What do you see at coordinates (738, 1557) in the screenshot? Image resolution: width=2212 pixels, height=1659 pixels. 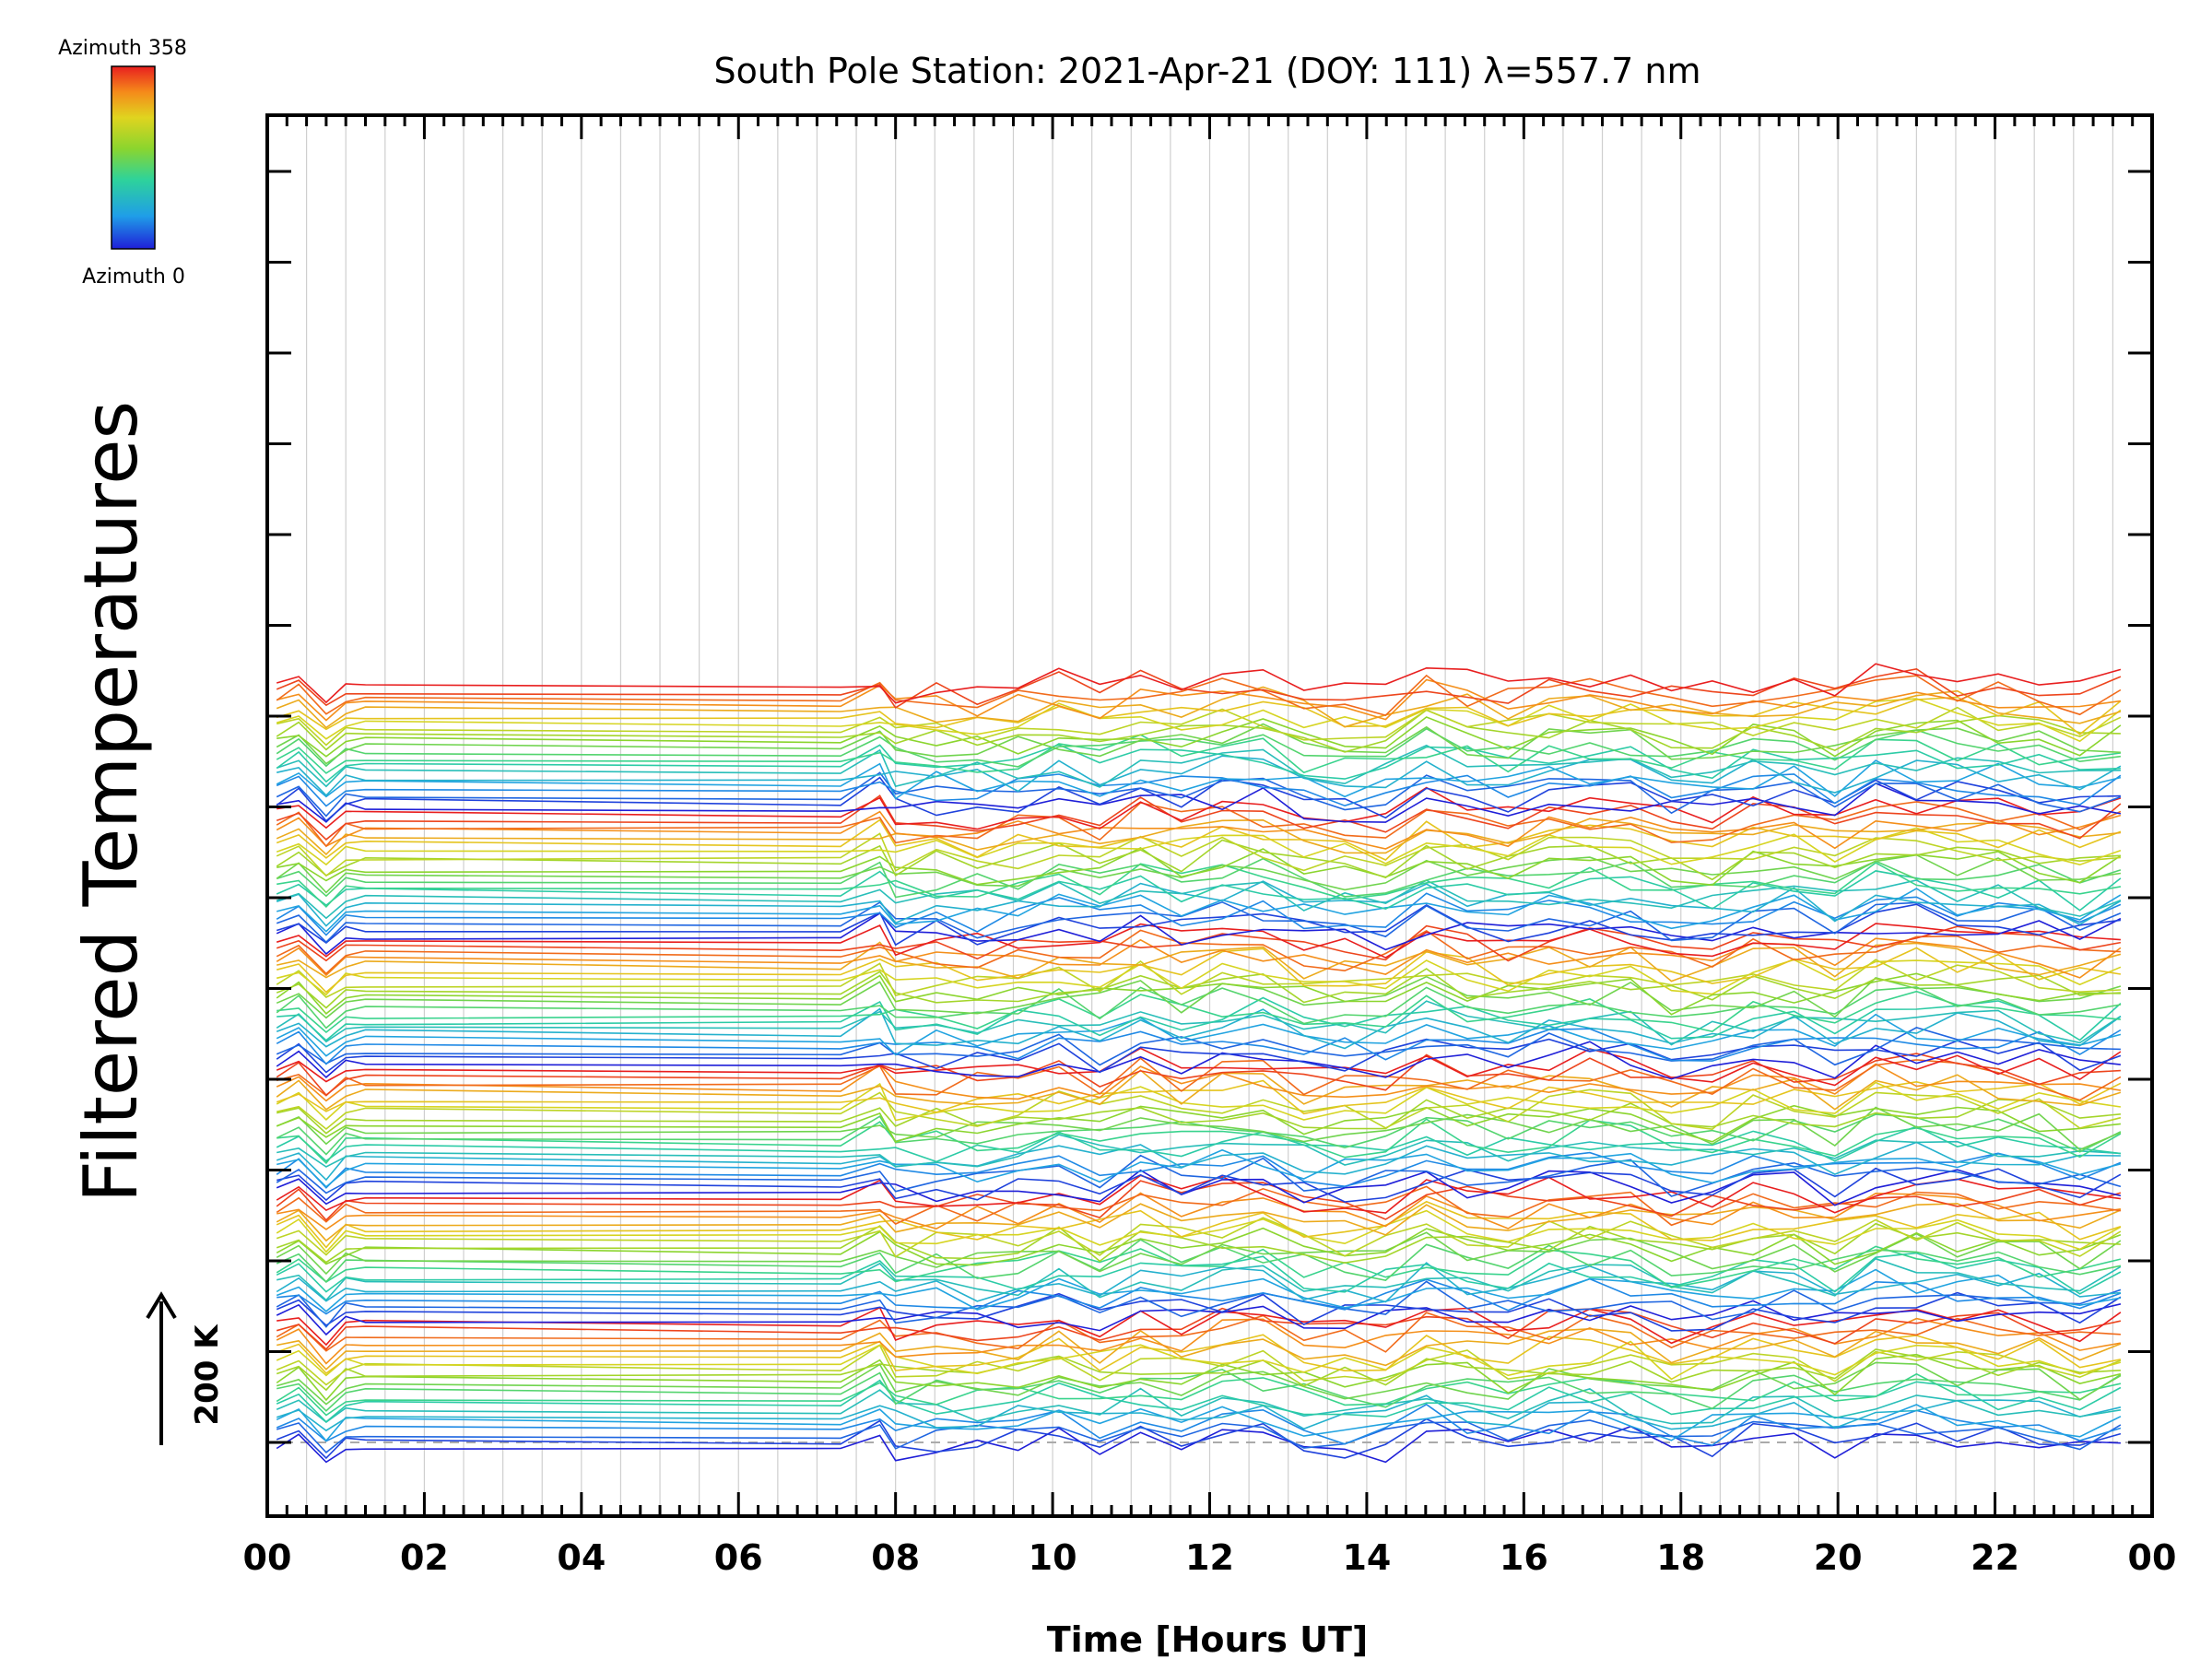 I see `x-tick-label: 06` at bounding box center [738, 1557].